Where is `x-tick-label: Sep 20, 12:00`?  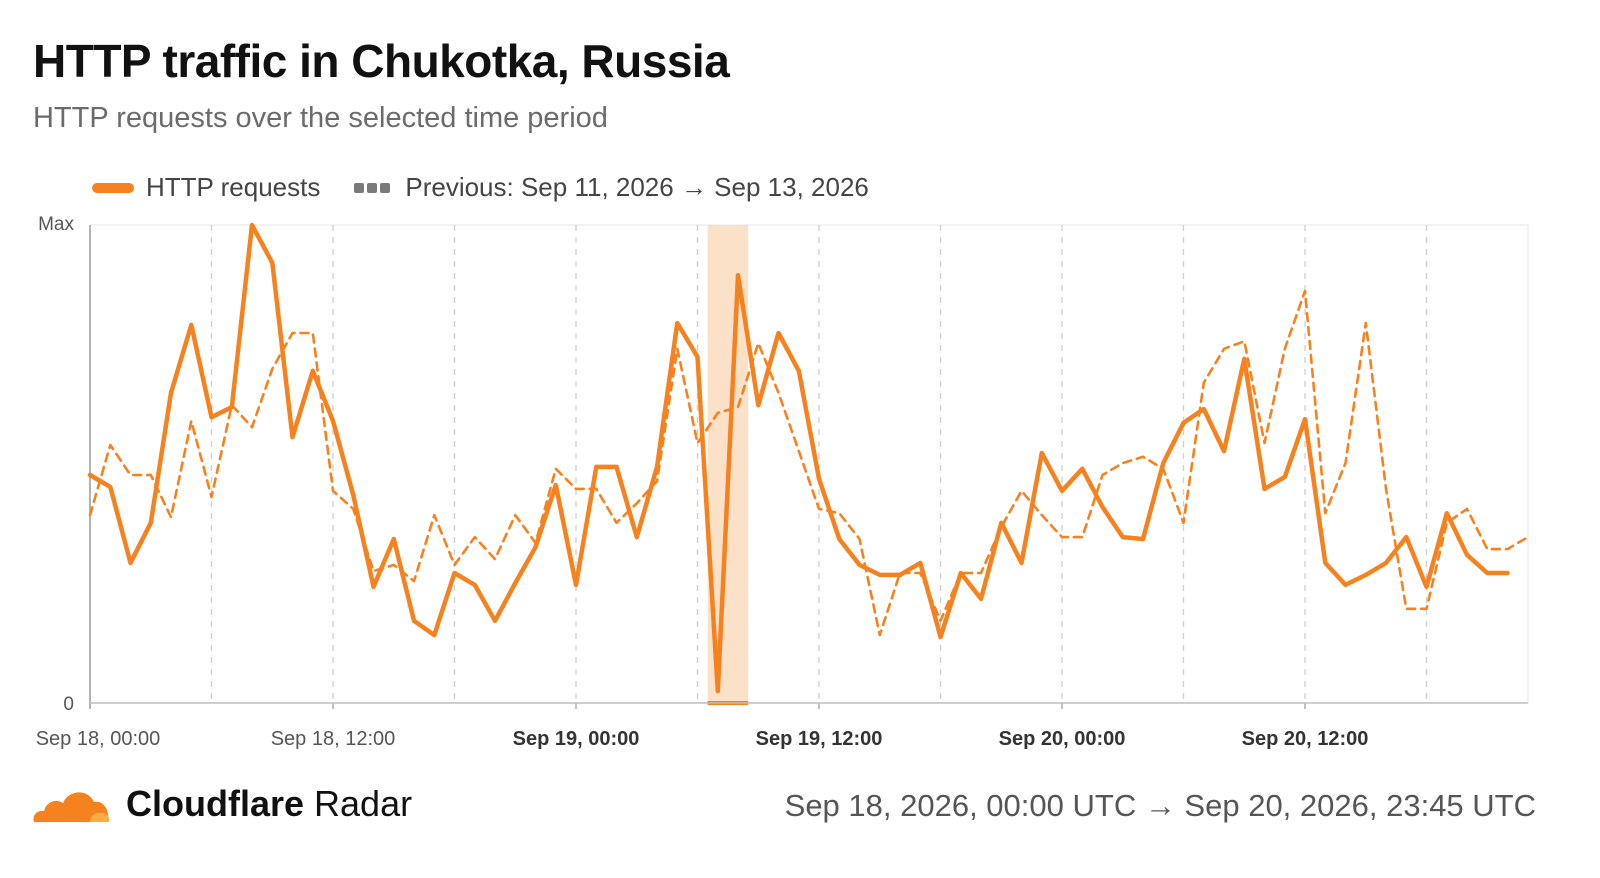
x-tick-label: Sep 20, 12:00 is located at coordinates (1305, 739).